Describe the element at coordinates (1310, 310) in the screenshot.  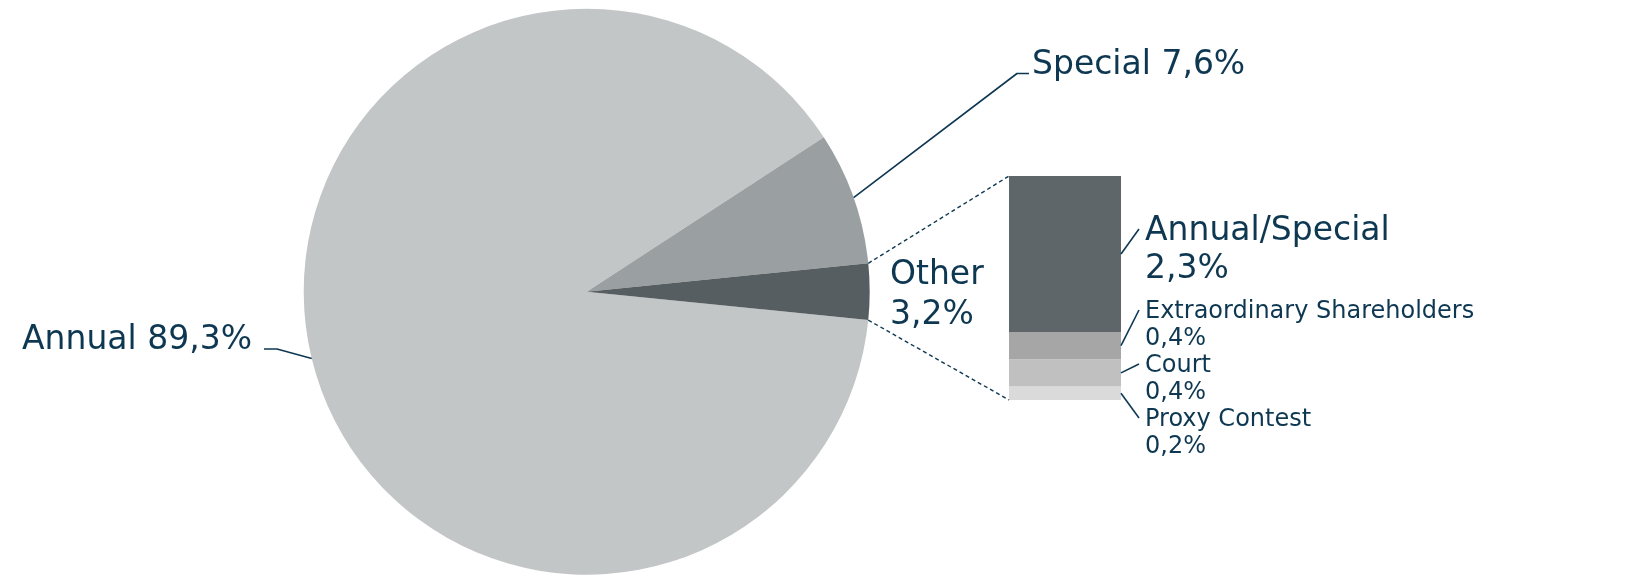
I see `series-label: Extraordinary Shareholders` at that location.